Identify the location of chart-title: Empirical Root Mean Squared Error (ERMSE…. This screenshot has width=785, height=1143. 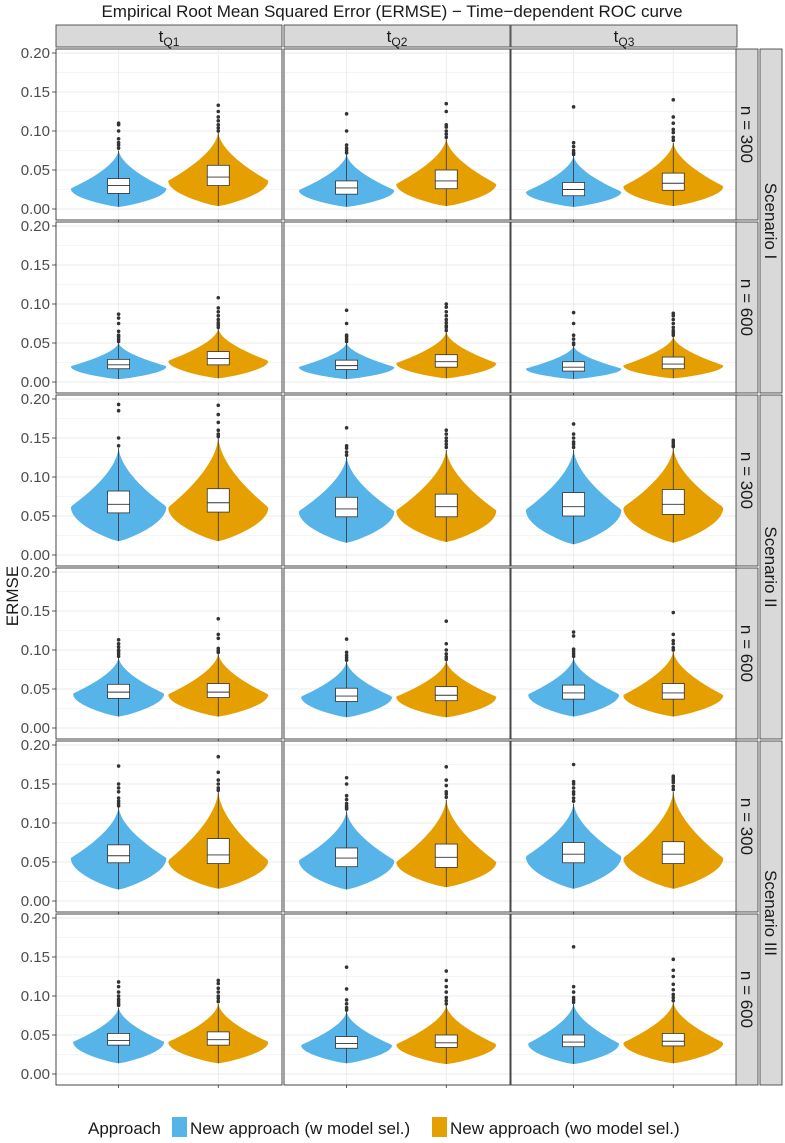
(391, 11).